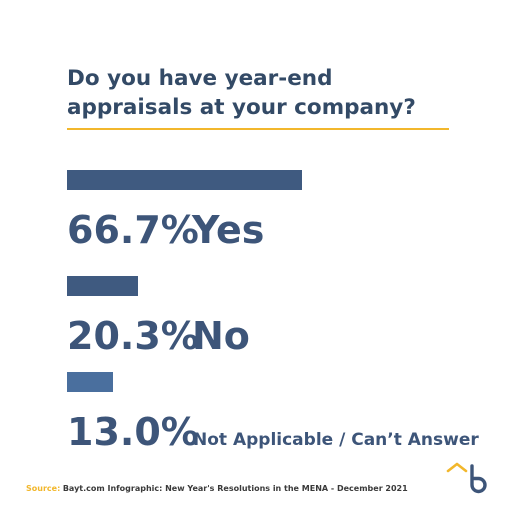 The width and height of the screenshot is (512, 512). What do you see at coordinates (258, 129) in the screenshot?
I see `title-underline` at bounding box center [258, 129].